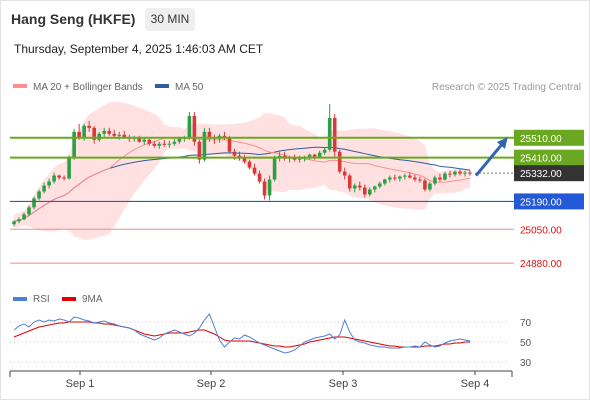  Describe the element at coordinates (343, 384) in the screenshot. I see `time-tick-label-2: Sep 3` at that location.